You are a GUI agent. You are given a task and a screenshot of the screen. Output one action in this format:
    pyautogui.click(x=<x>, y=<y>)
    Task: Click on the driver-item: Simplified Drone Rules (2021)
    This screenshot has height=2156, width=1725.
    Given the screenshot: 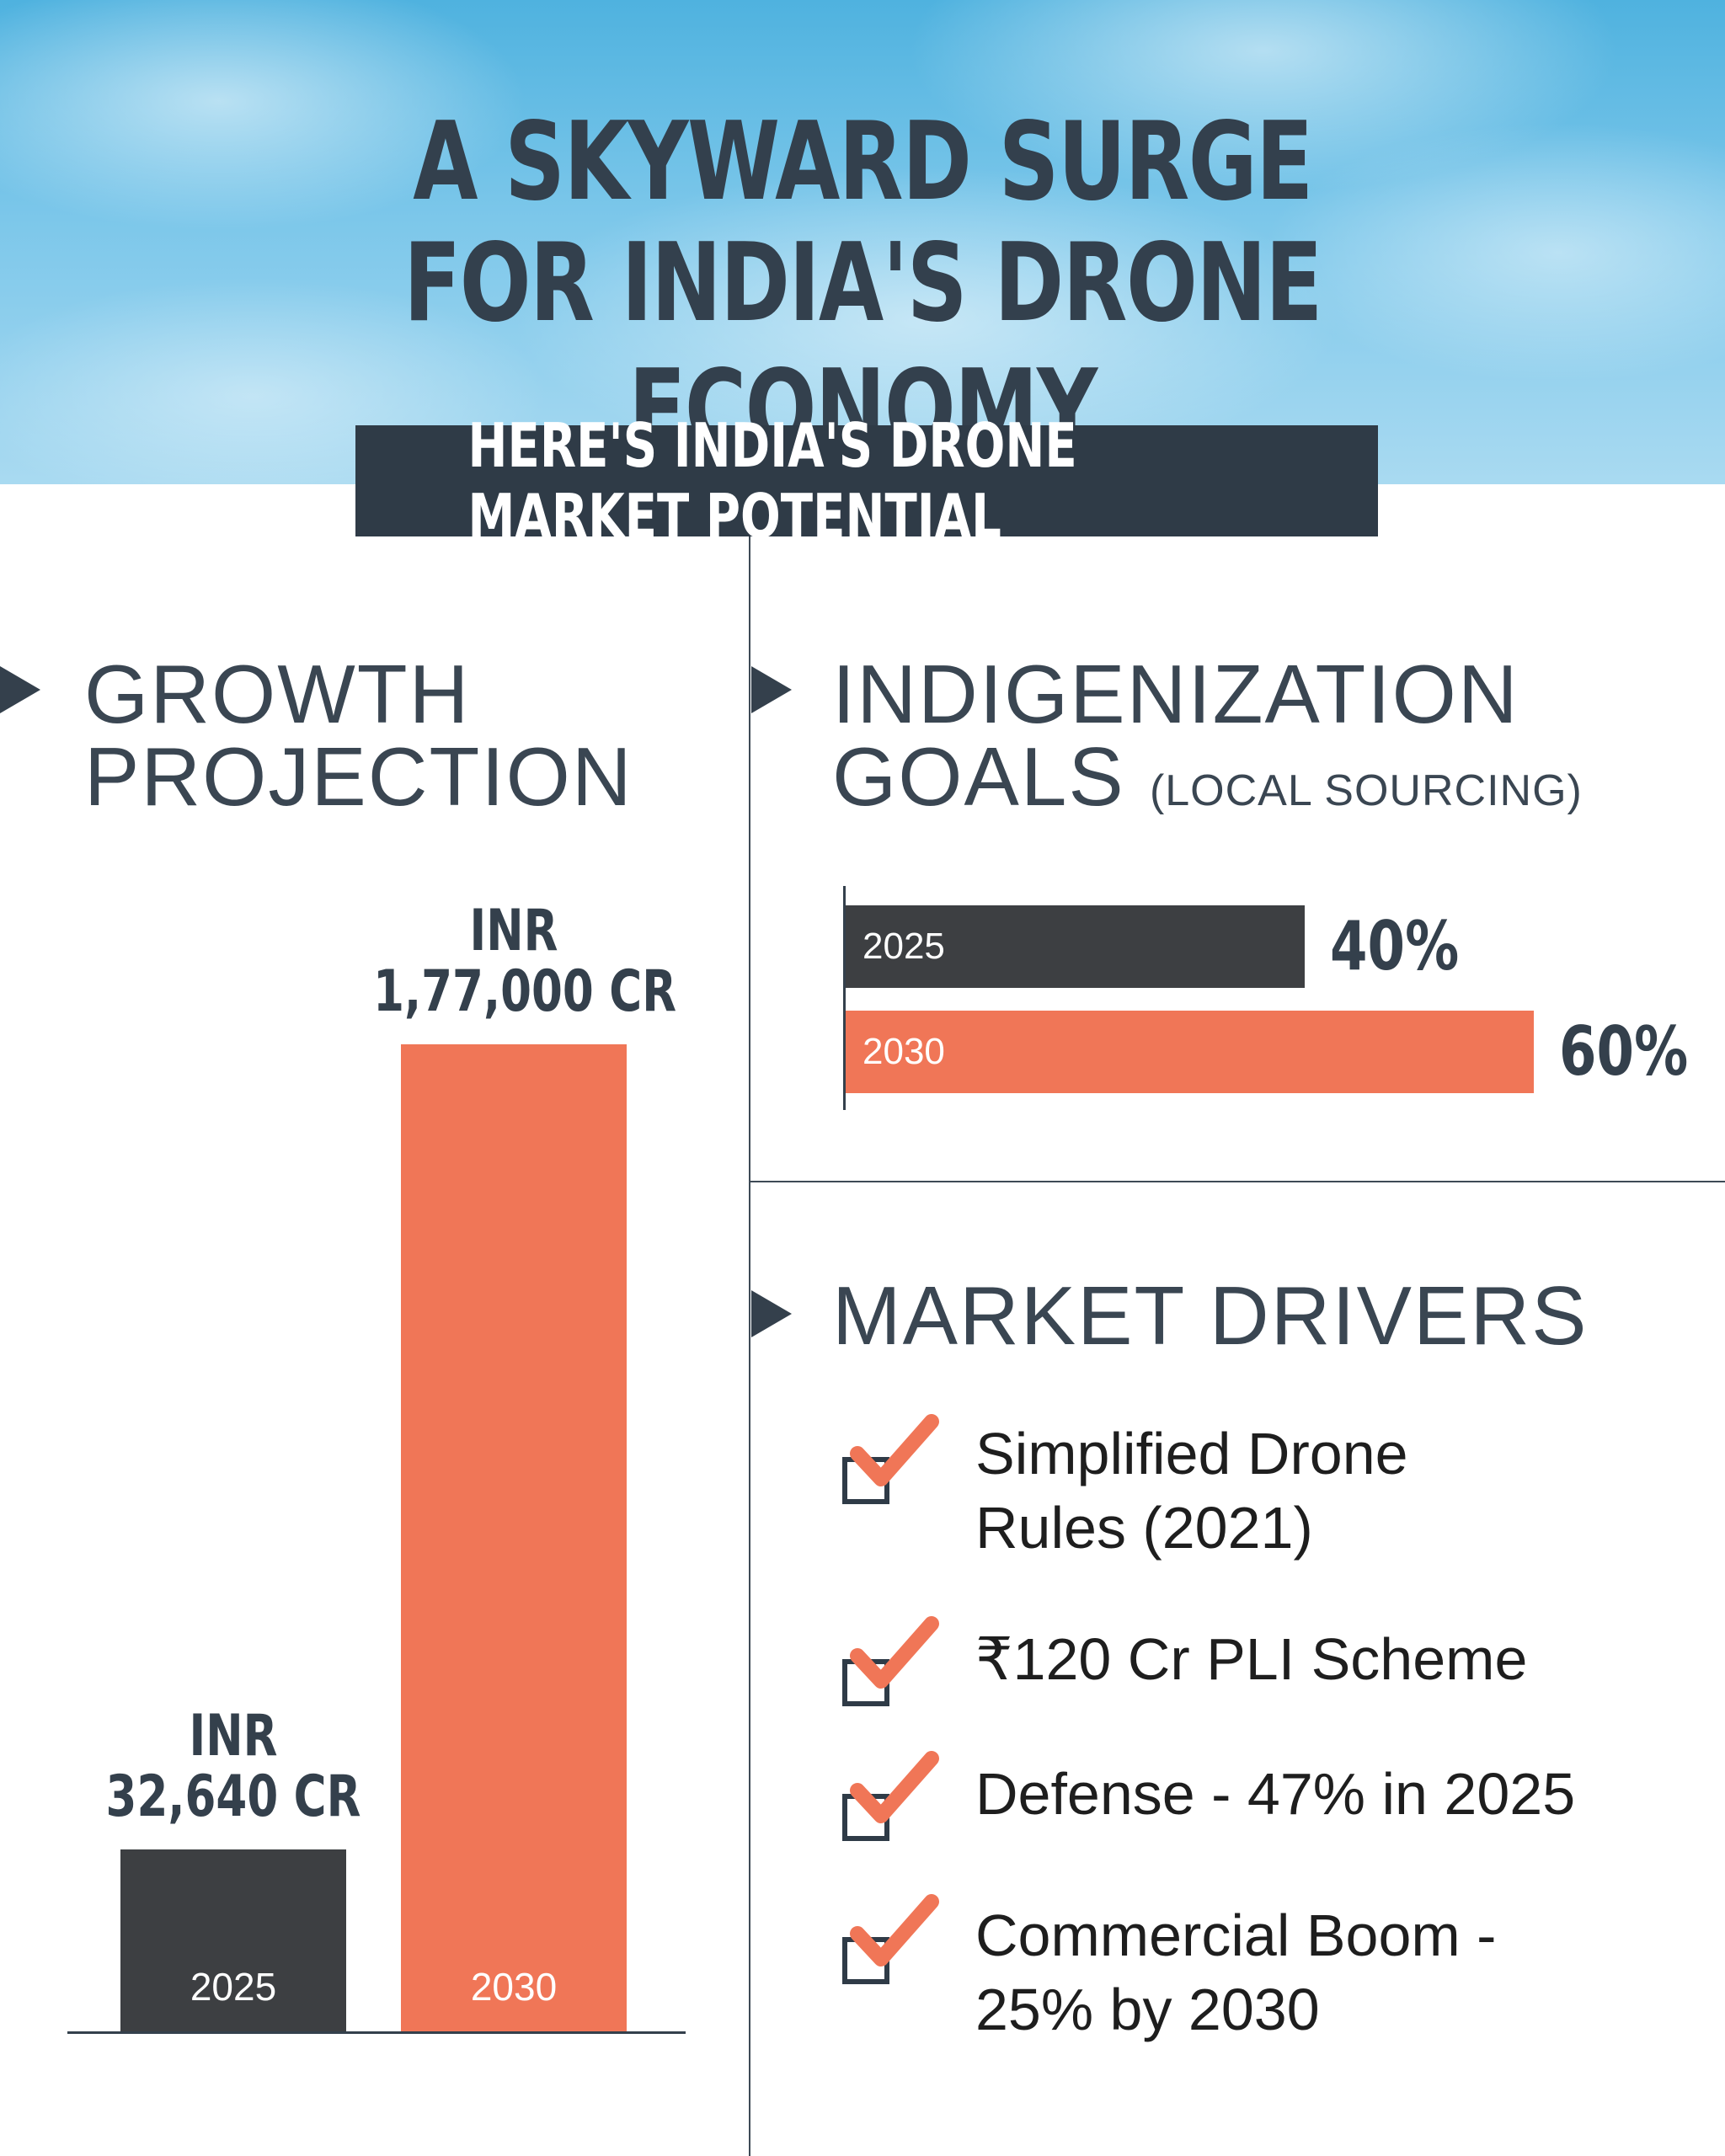 What is the action you would take?
    pyautogui.click(x=1280, y=1490)
    